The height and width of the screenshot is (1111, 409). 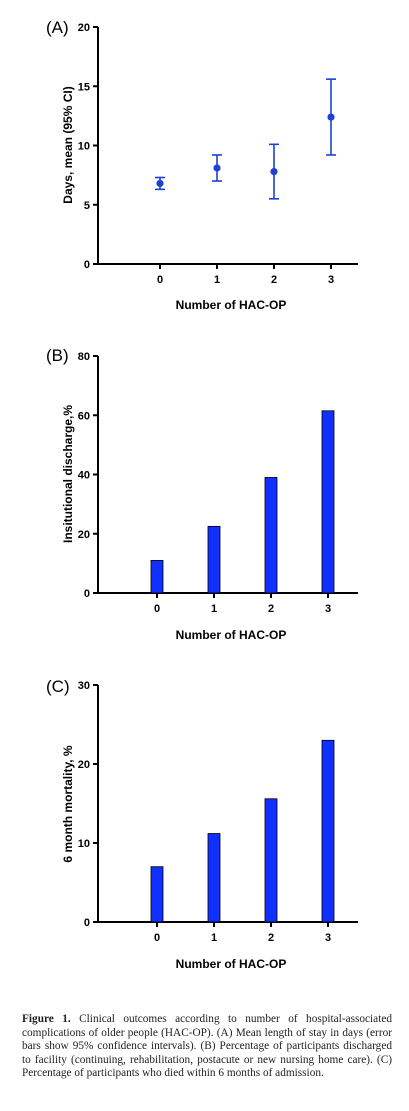 I want to click on y-tick-label: 15, so click(x=84, y=87).